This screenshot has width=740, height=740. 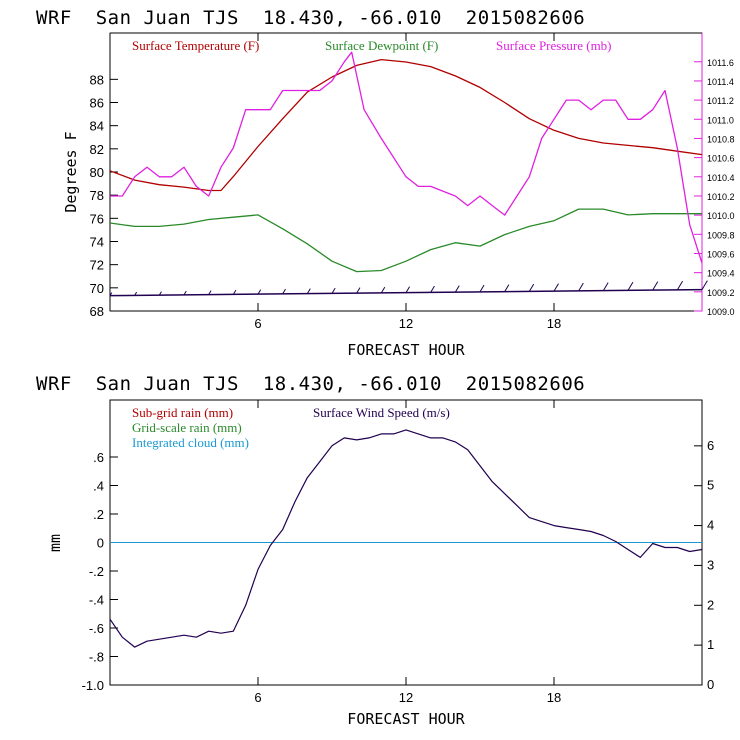 I want to click on y2-tick-label: 1010.8, so click(x=721, y=139).